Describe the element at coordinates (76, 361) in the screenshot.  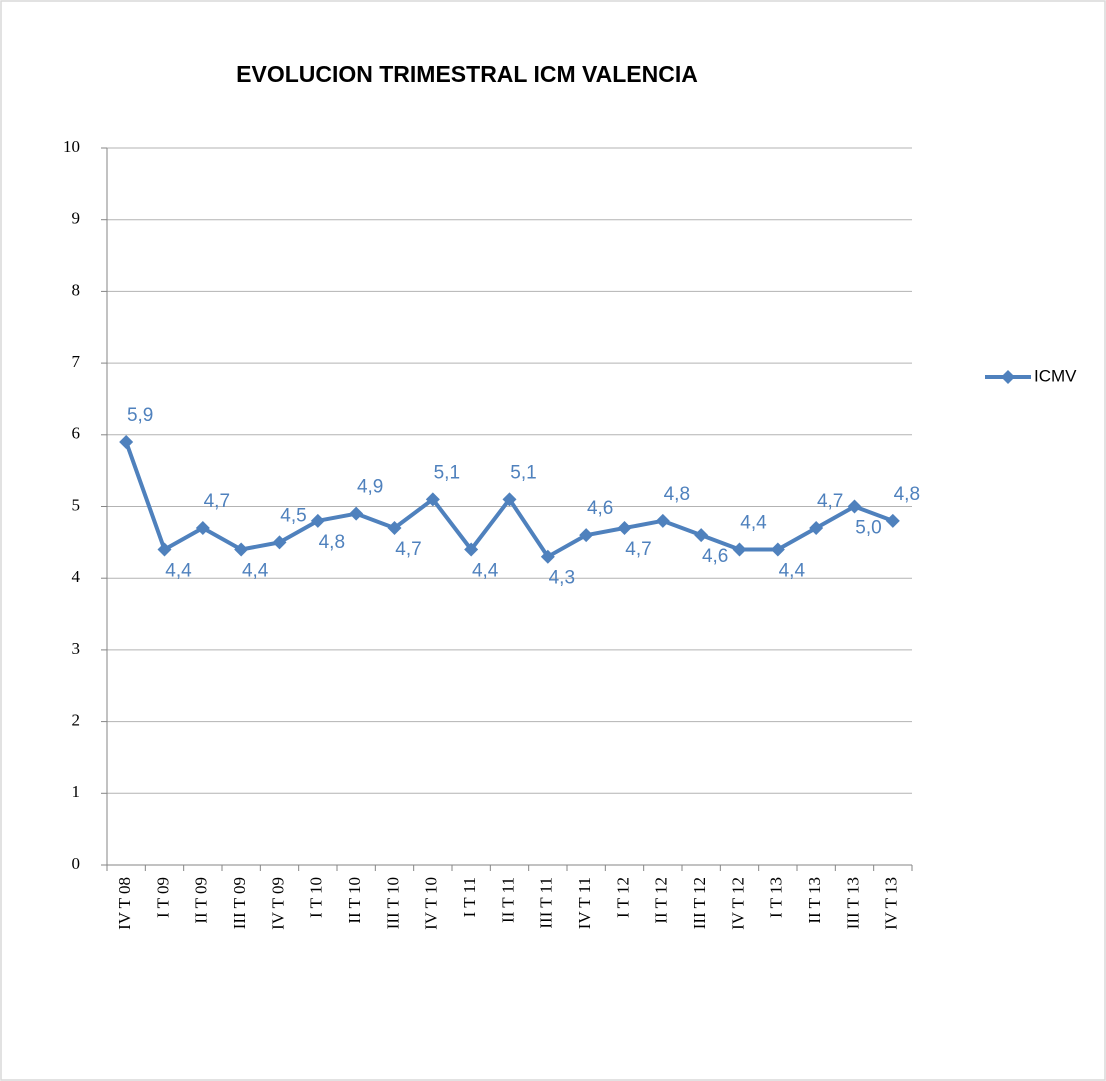
I see `y-tick-label: 7` at that location.